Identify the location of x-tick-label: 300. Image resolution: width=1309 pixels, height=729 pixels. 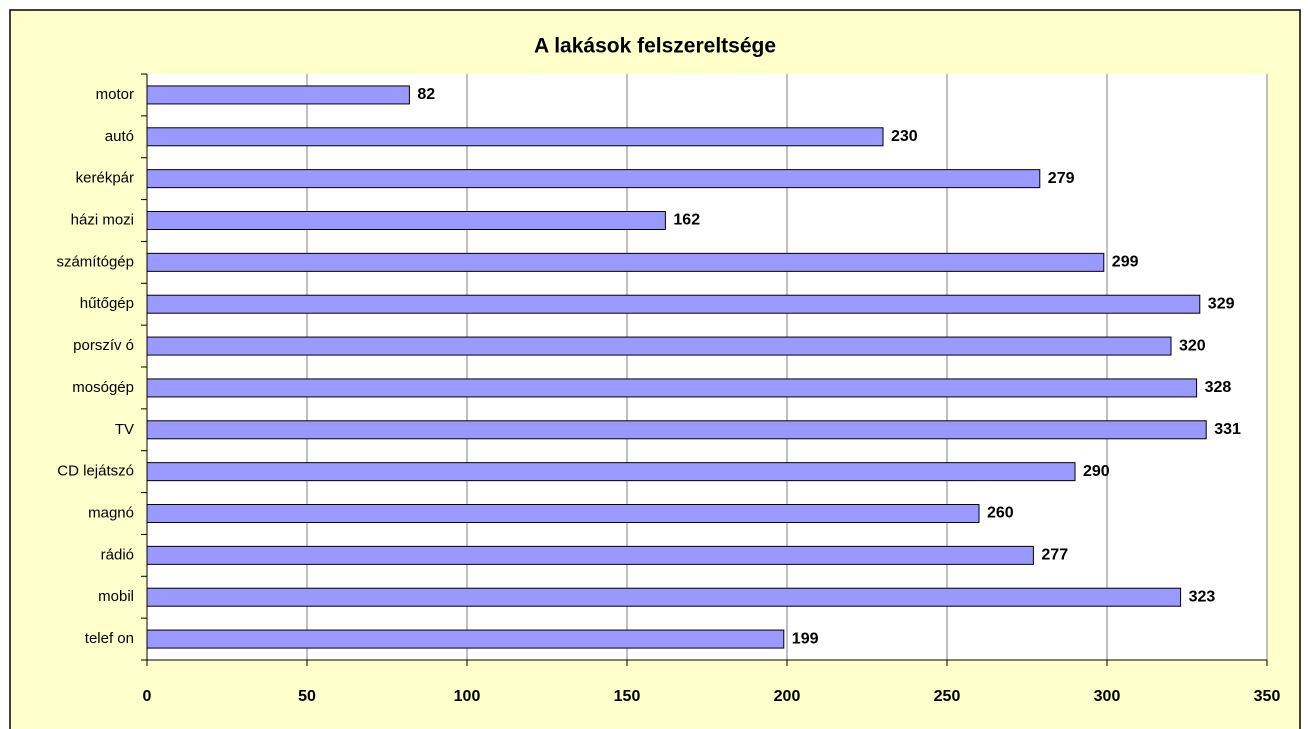
(1107, 696).